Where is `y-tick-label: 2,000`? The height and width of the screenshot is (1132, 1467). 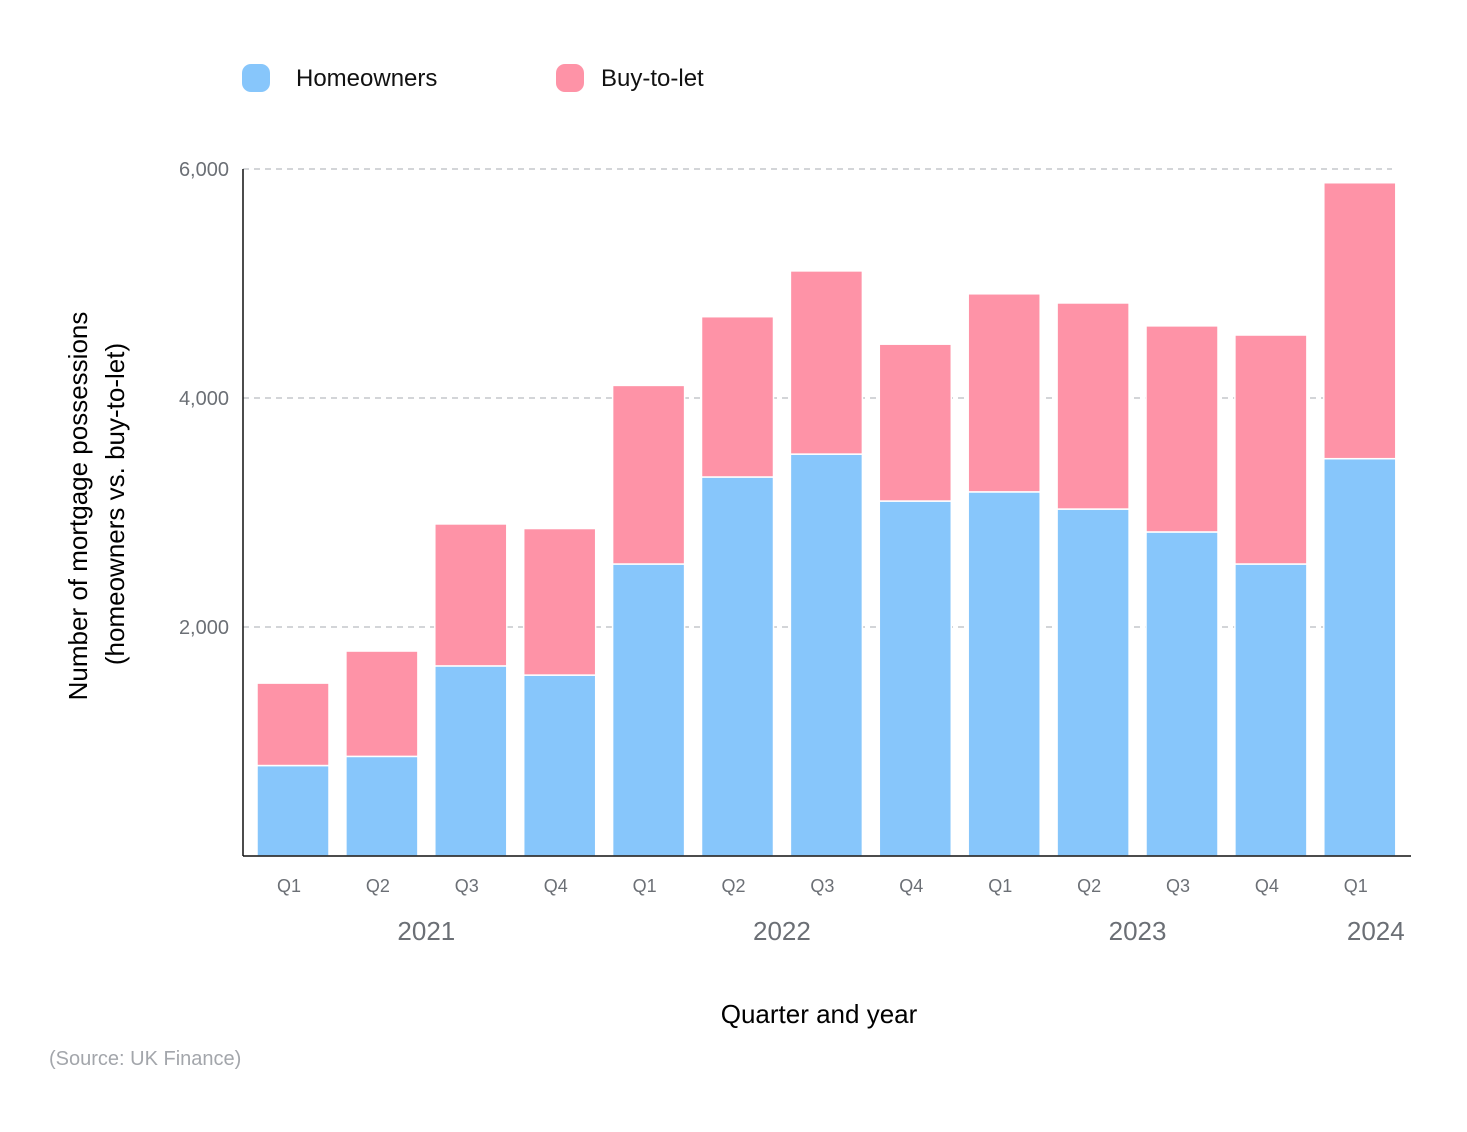
y-tick-label: 2,000 is located at coordinates (204, 628).